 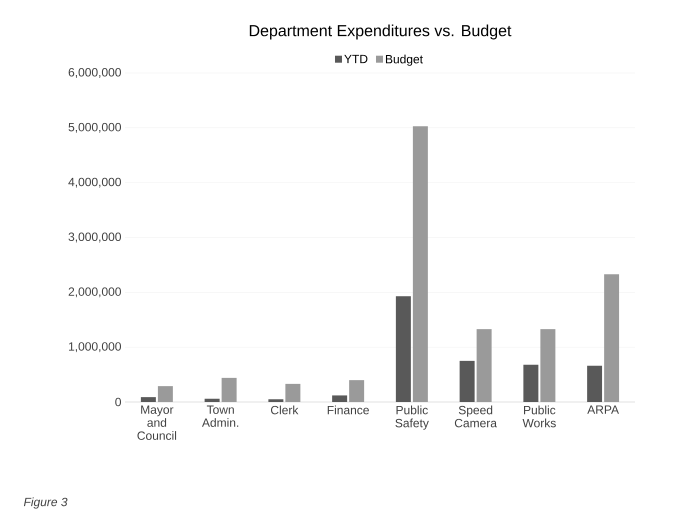 What do you see at coordinates (94, 127) in the screenshot?
I see `y-tick-label: 5,000,000` at bounding box center [94, 127].